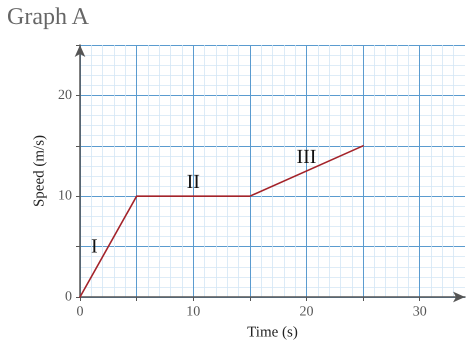  Describe the element at coordinates (193, 312) in the screenshot. I see `x-tick-label: 10` at that location.